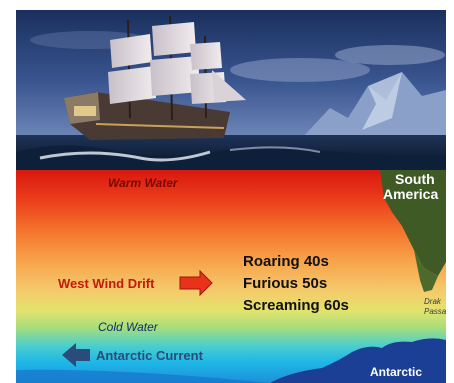  What do you see at coordinates (143, 183) in the screenshot?
I see `warm-water-label: Warm Water` at bounding box center [143, 183].